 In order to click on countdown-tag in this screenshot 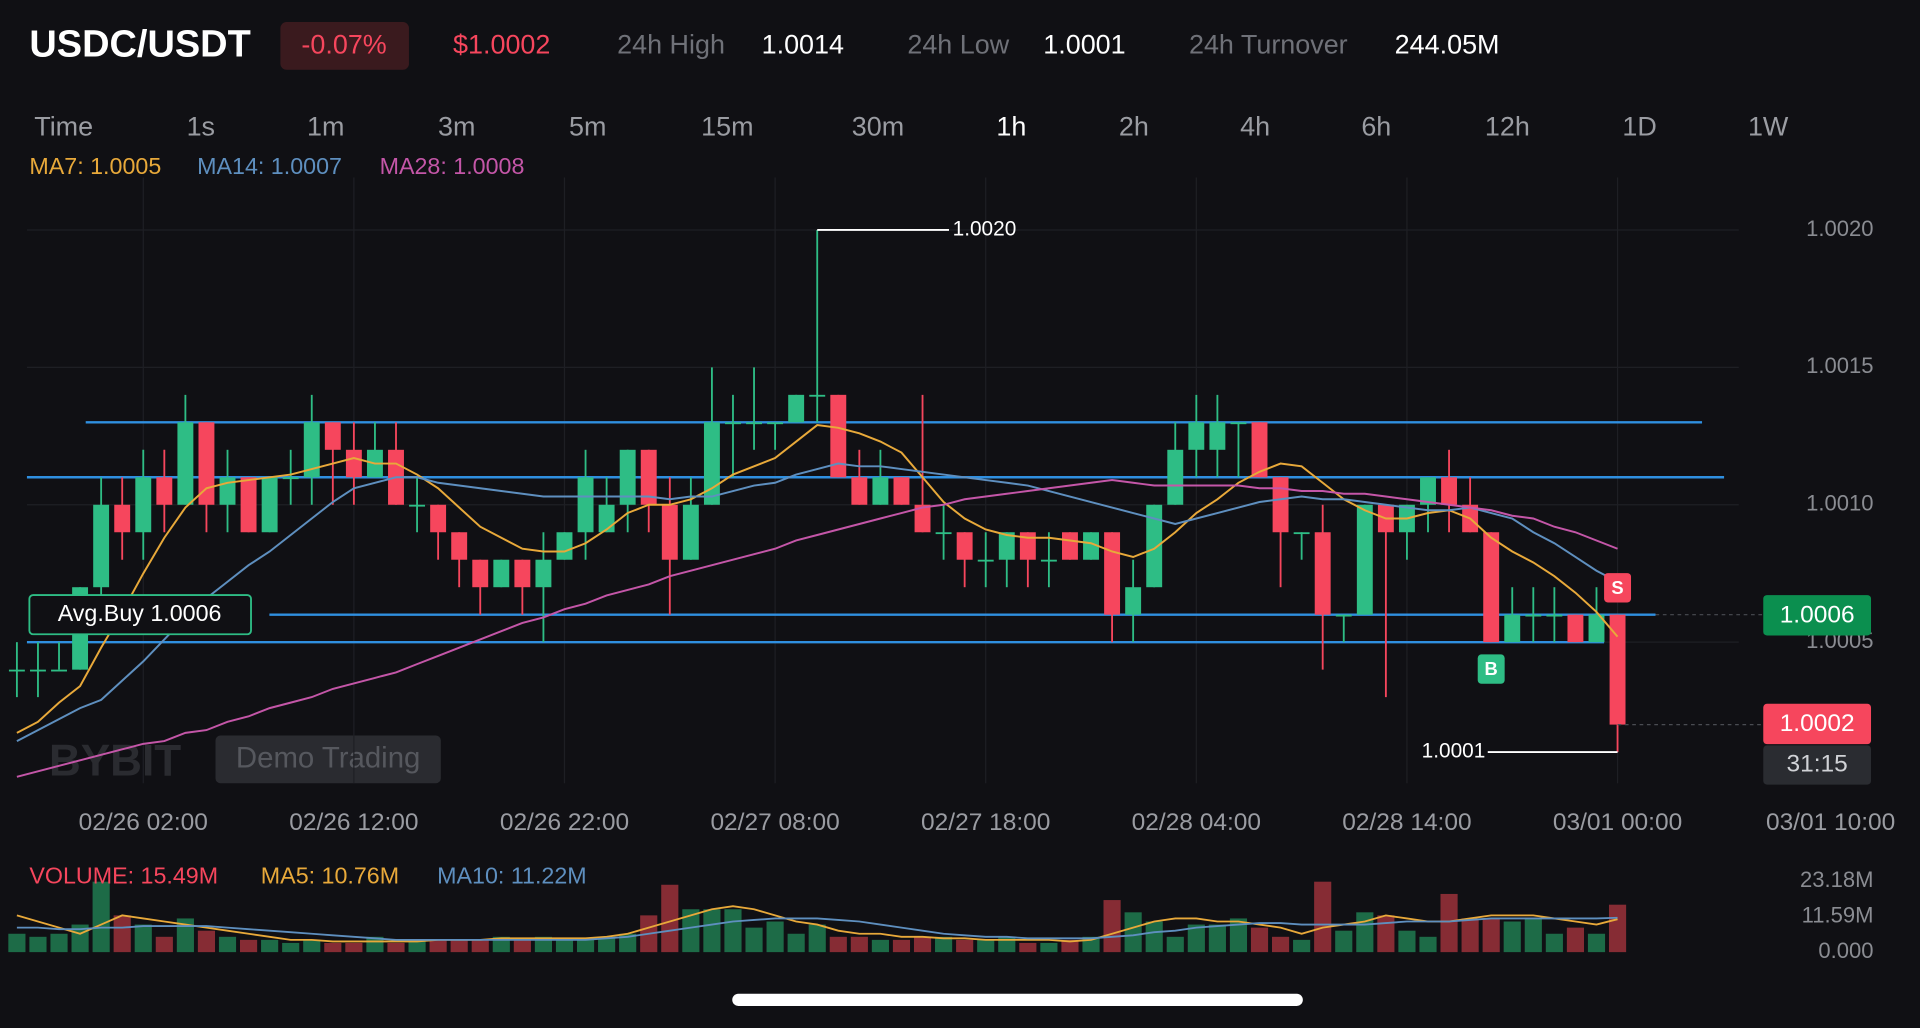, I will do `click(1817, 765)`.